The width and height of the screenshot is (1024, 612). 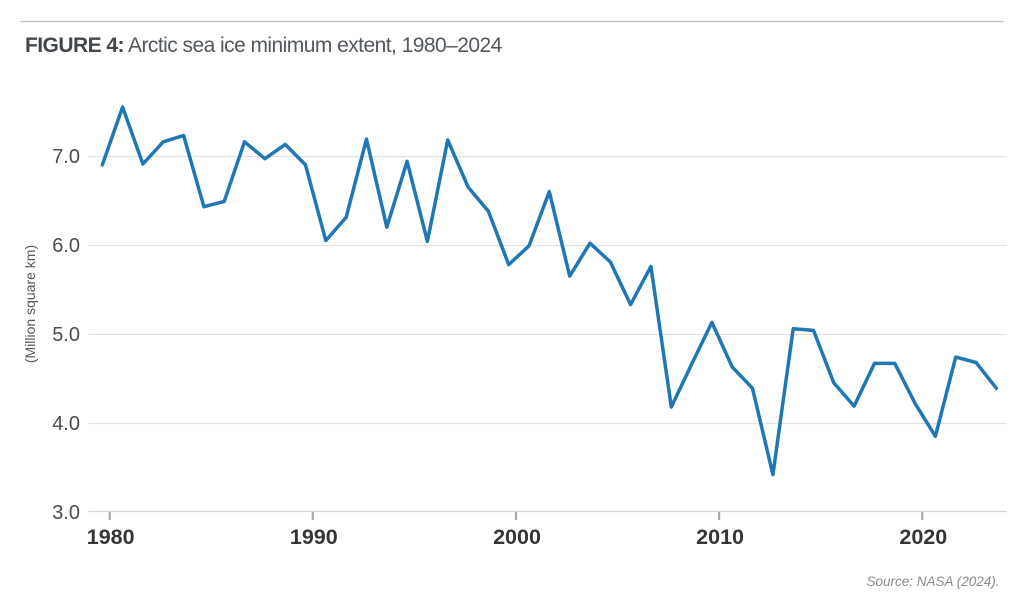 I want to click on svg-text: 5.0, so click(x=66, y=335).